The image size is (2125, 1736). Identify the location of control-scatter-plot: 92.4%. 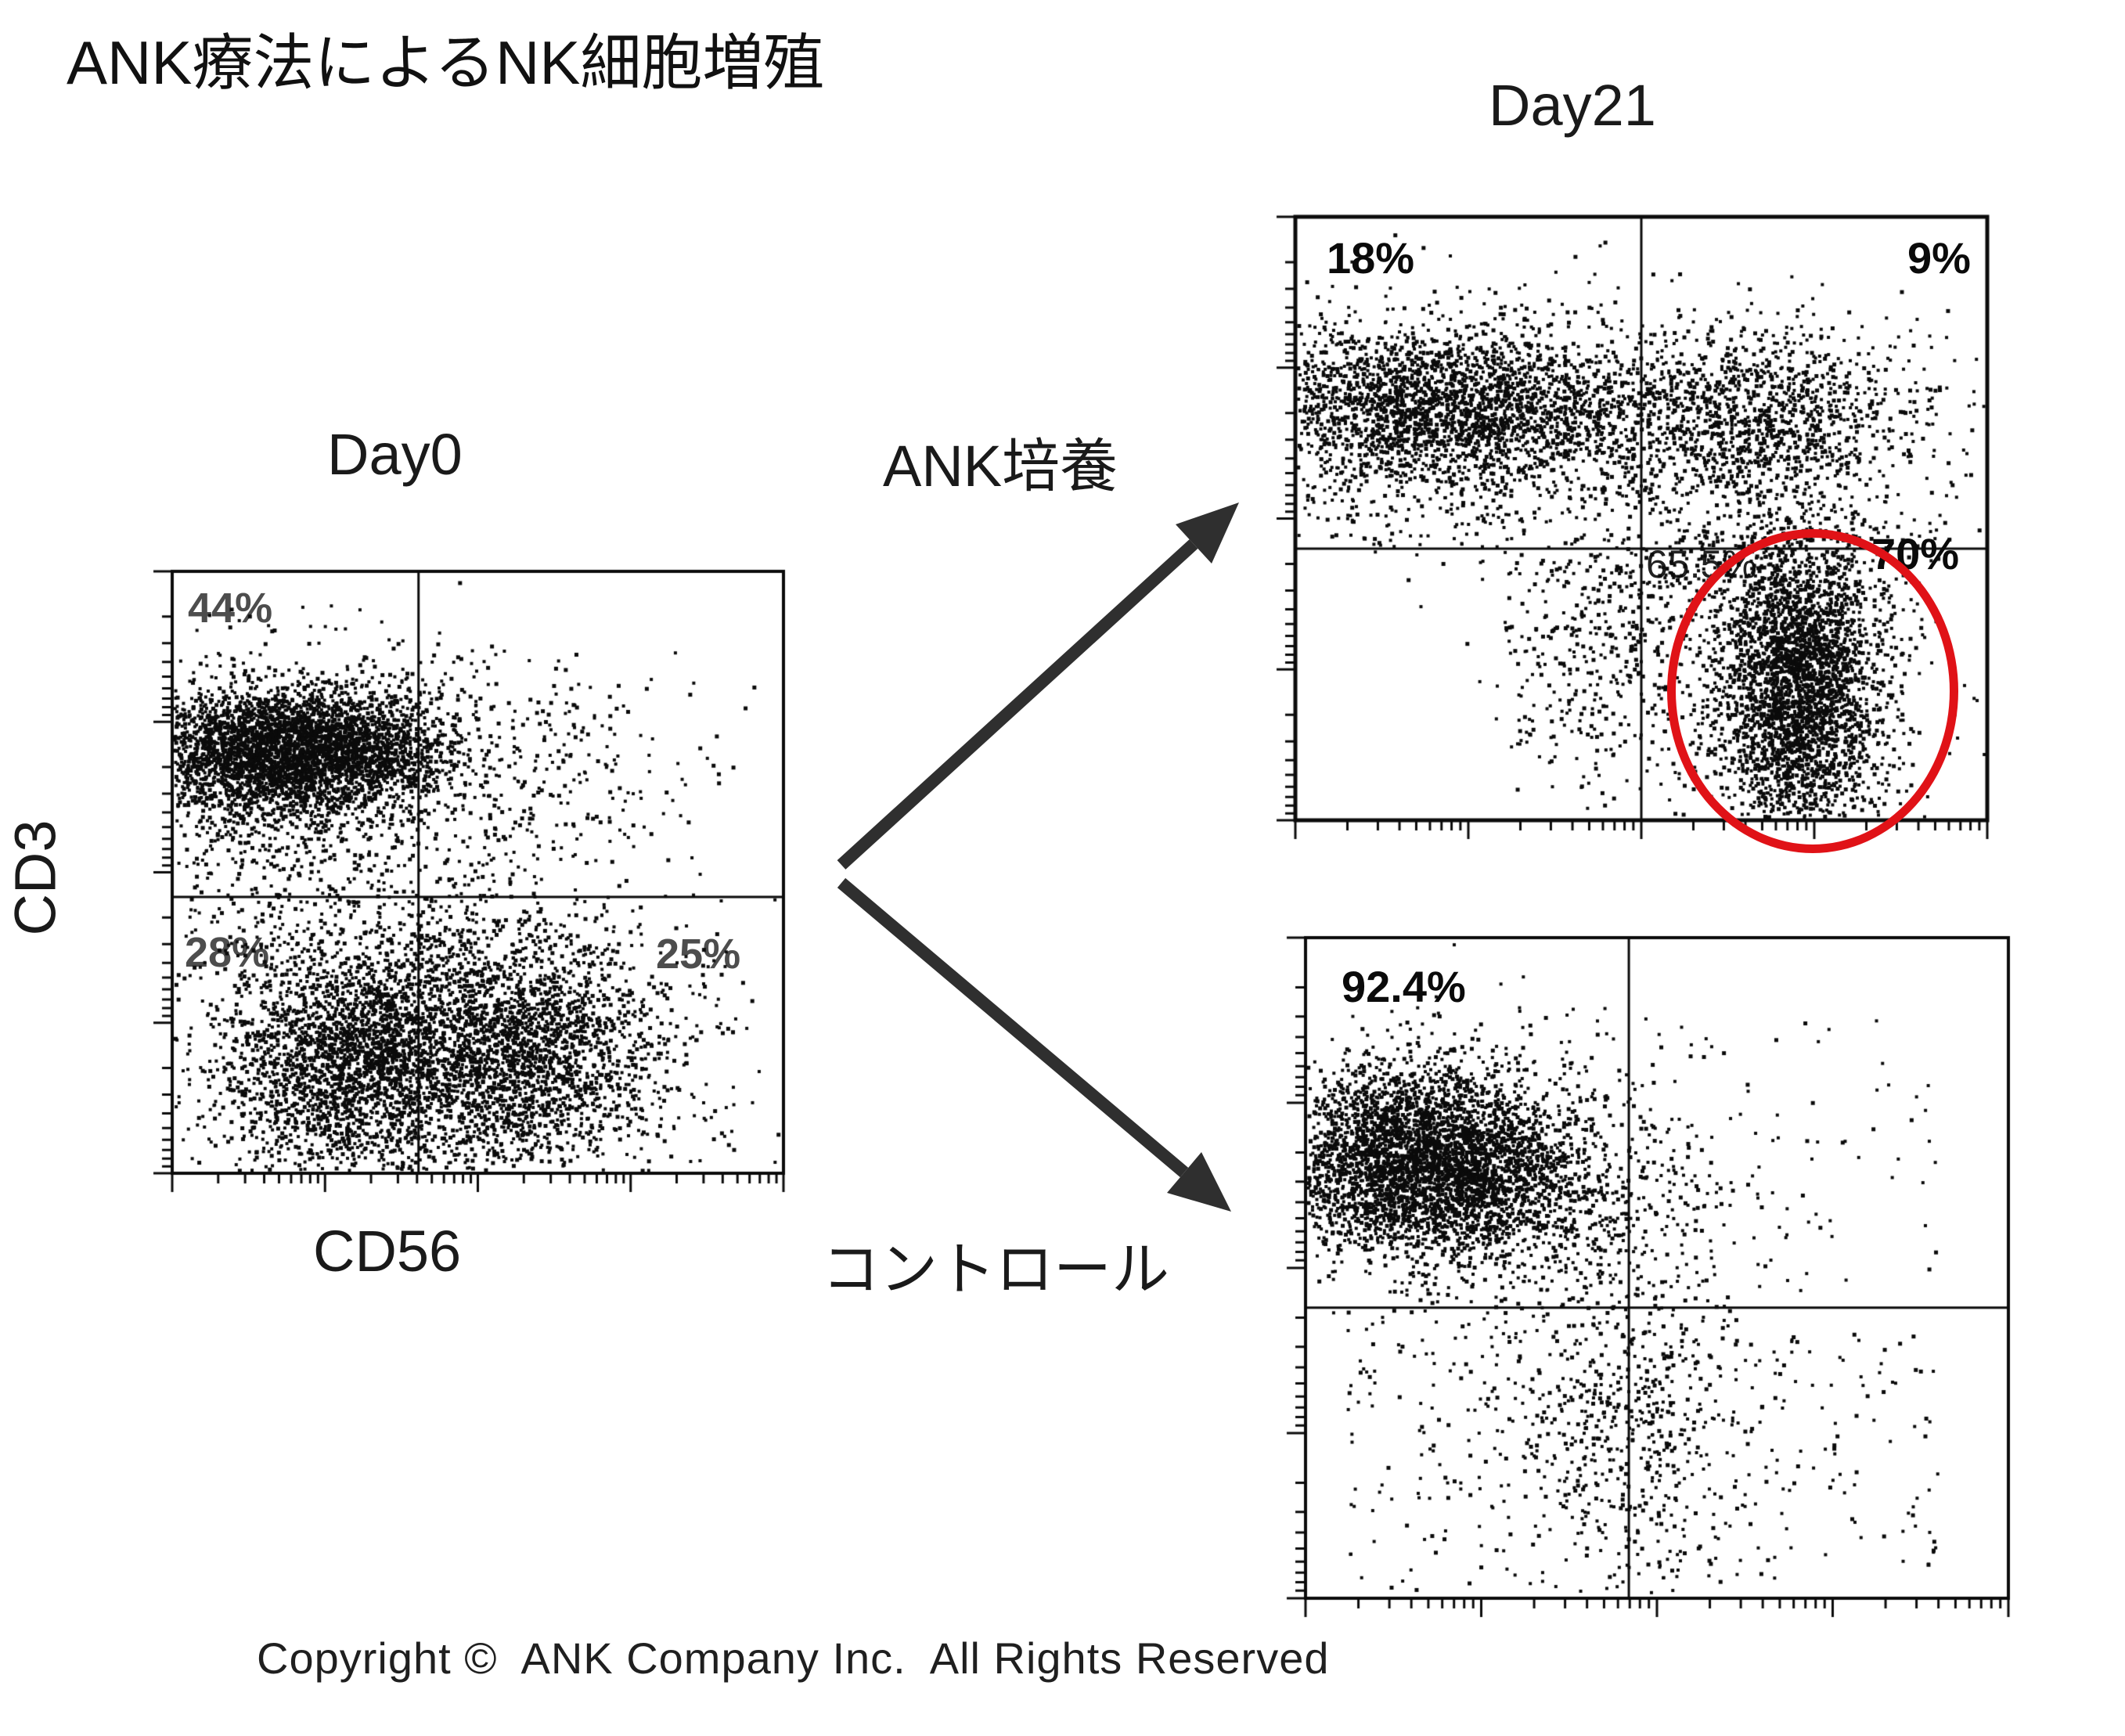
(1642, 1284).